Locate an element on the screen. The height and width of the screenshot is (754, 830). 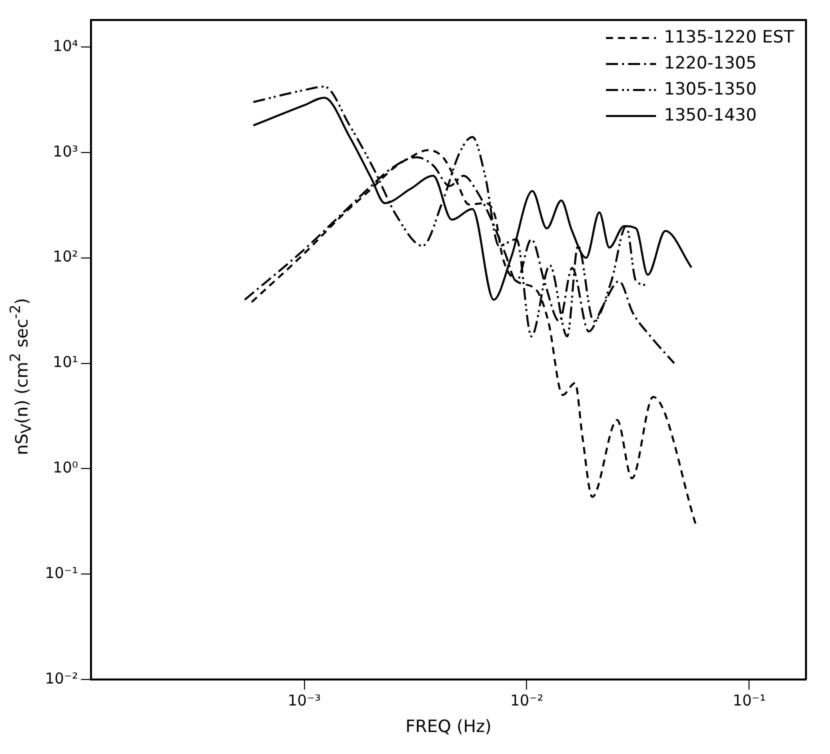
x-tick-label: 10⁻² is located at coordinates (527, 700).